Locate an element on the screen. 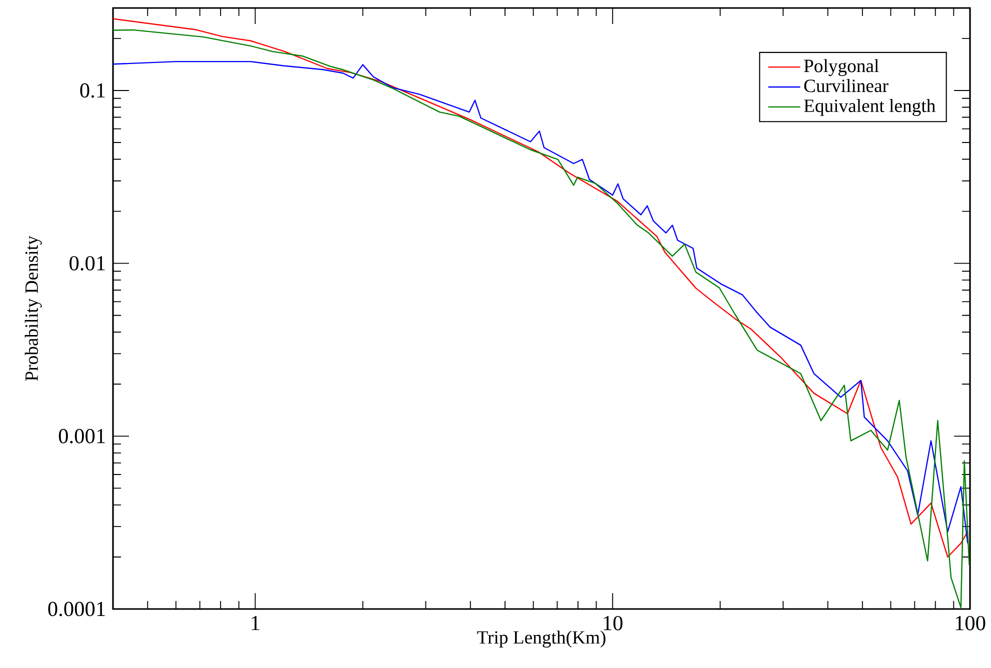  x-axis-title: Trip Length(Km) is located at coordinates (541, 639).